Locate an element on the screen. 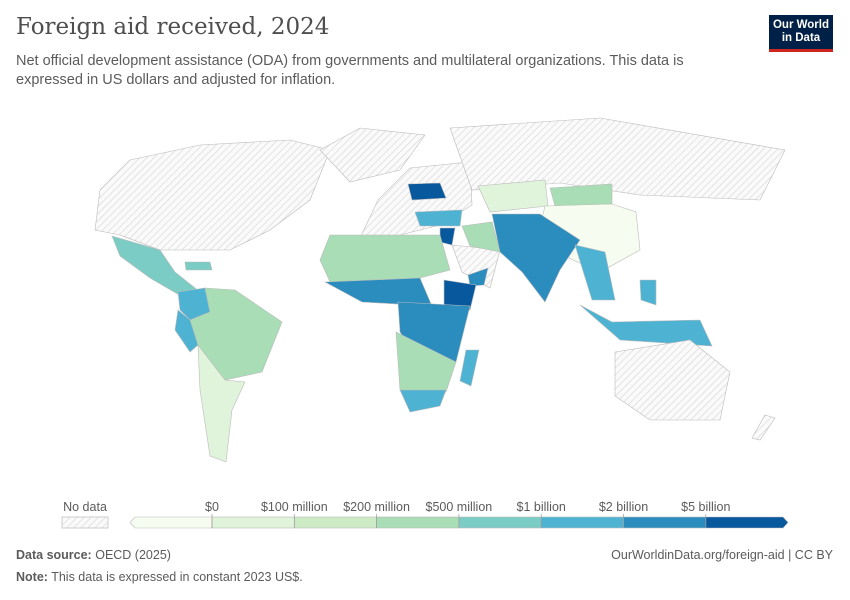 This screenshot has height=600, width=850. region-australia is located at coordinates (672, 380).